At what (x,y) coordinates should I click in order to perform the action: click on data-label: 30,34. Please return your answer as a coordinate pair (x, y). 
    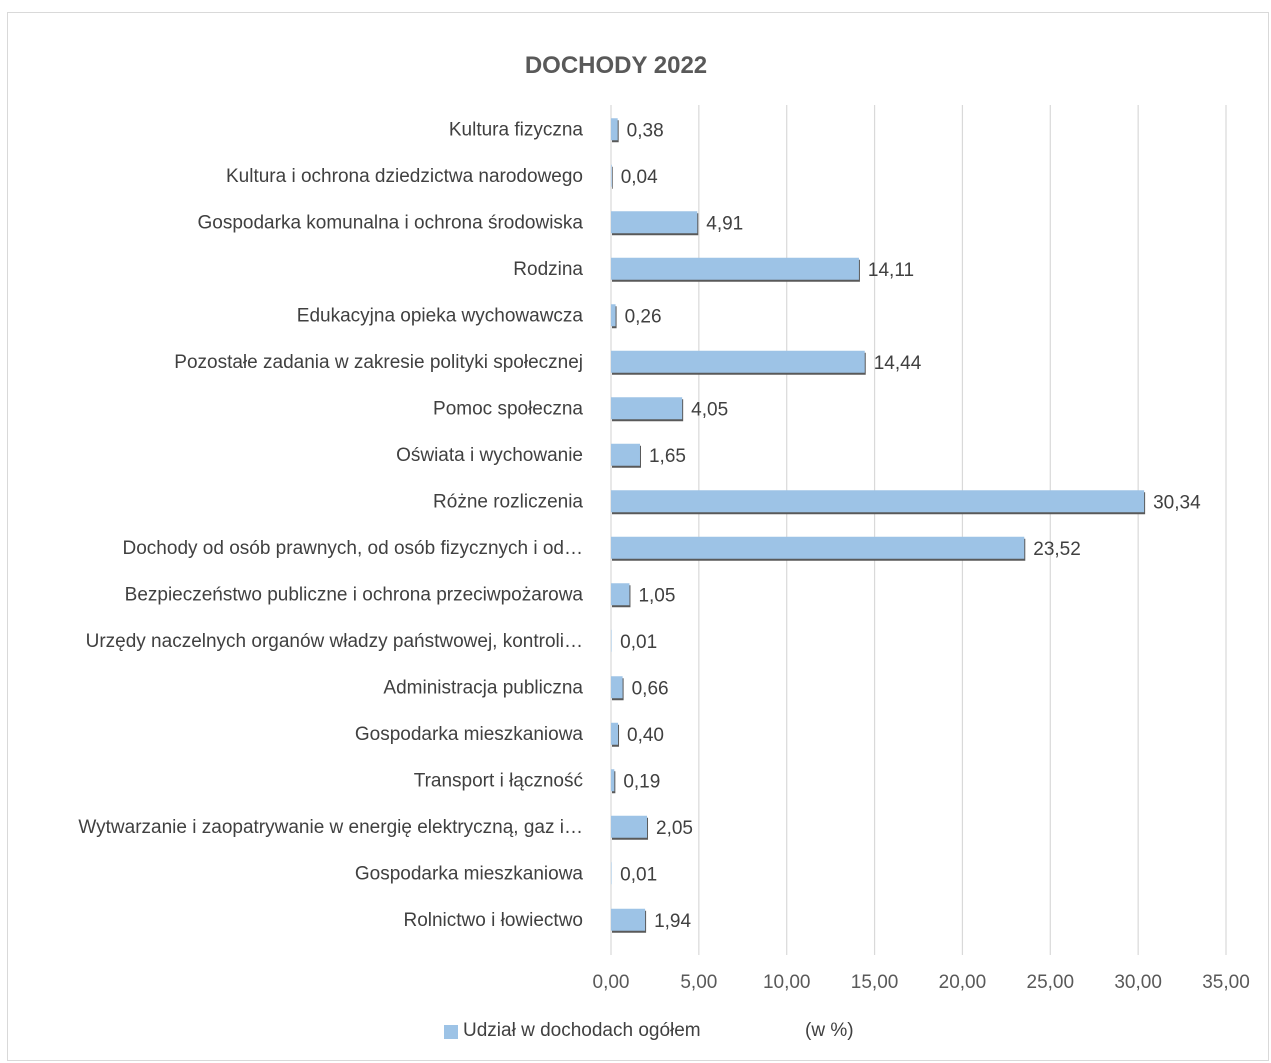
    Looking at the image, I should click on (1177, 502).